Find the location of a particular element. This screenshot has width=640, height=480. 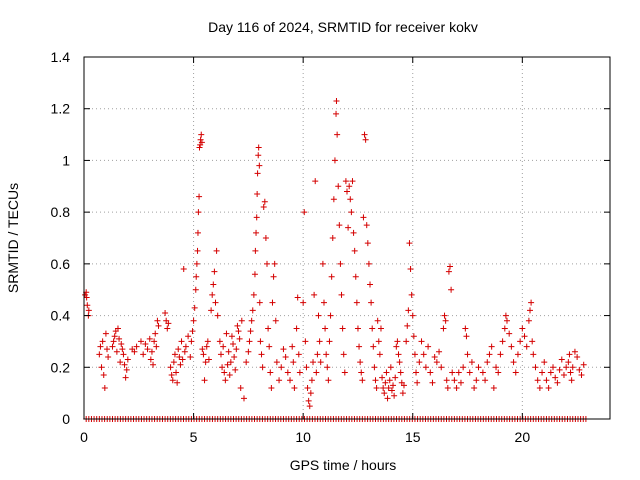

y-tick-labels: 0 0.2 0.4 0.6 0.8 1 1.2 1.4 is located at coordinates (61, 238).